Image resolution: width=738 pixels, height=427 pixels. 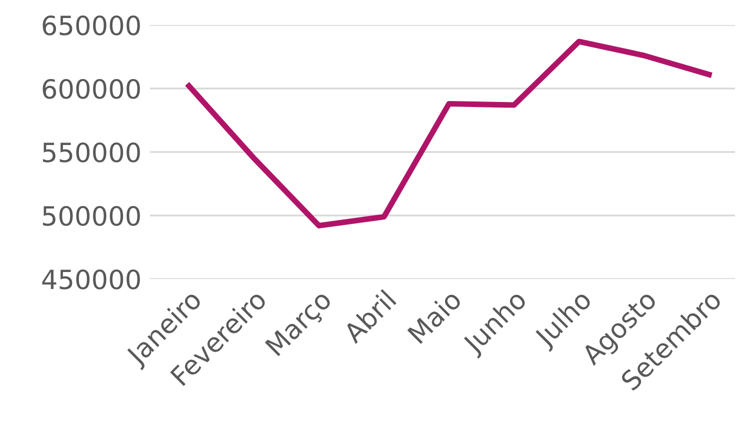 What do you see at coordinates (91, 216) in the screenshot?
I see `y-tick-label: 500000` at bounding box center [91, 216].